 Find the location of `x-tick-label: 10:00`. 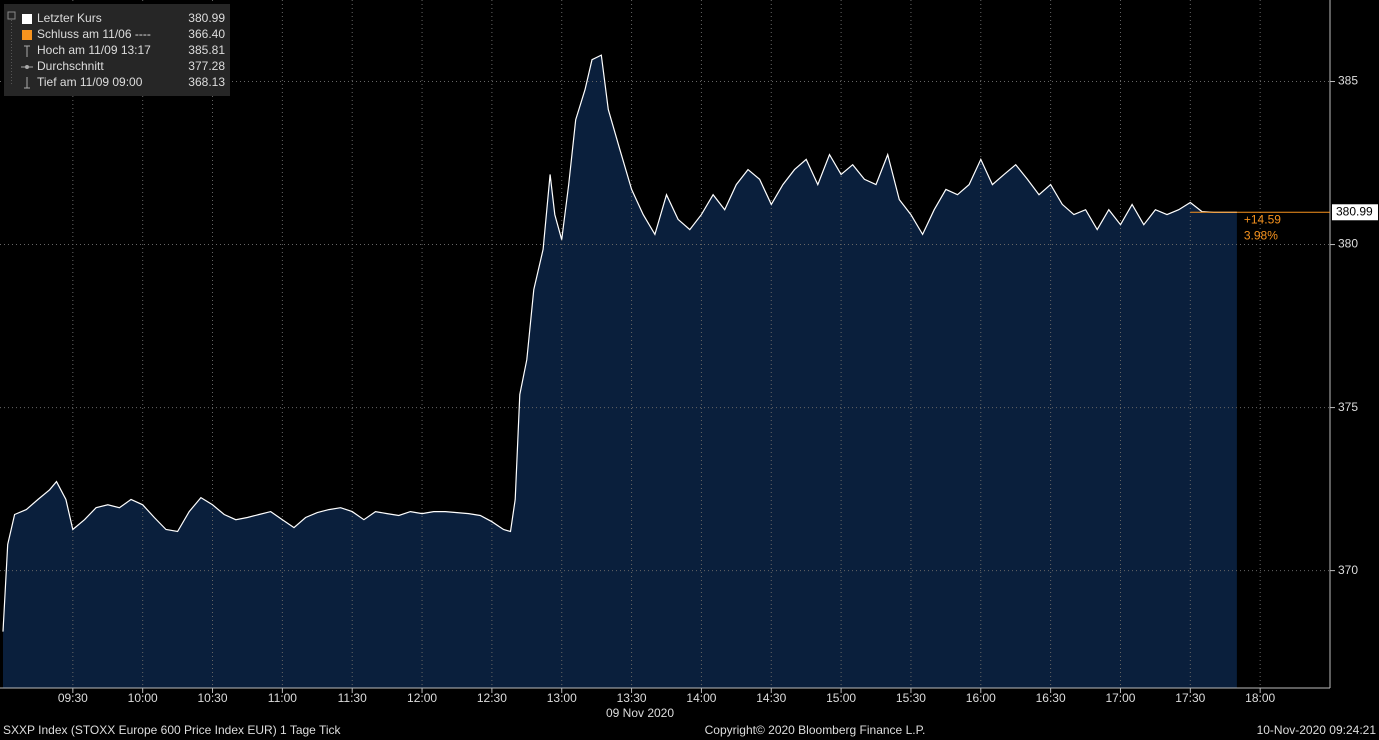

x-tick-label: 10:00 is located at coordinates (143, 698).